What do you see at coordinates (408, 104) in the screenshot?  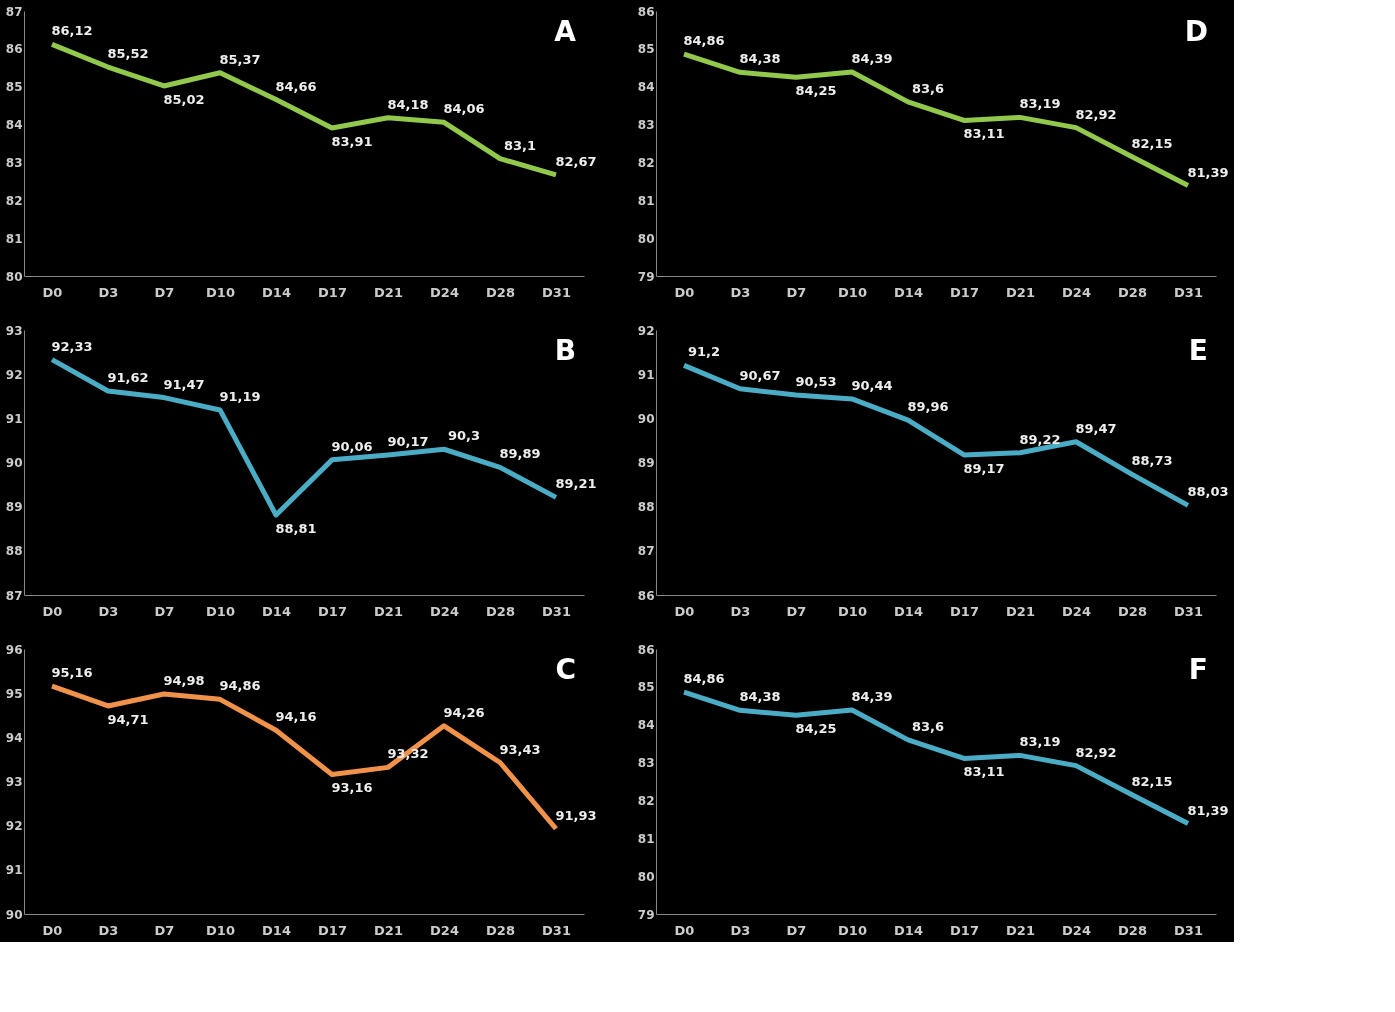 I see `data-label: 84,18` at bounding box center [408, 104].